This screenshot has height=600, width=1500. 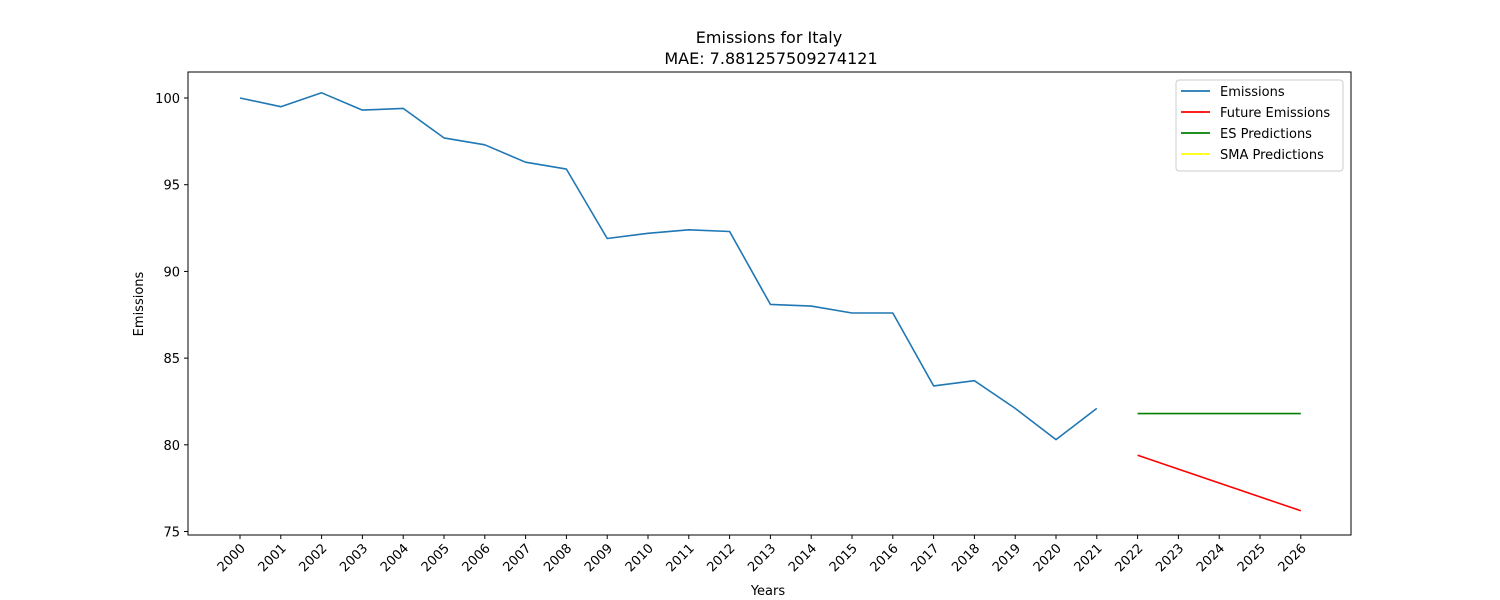 What do you see at coordinates (517, 558) in the screenshot?
I see `x-tick-label: 2007` at bounding box center [517, 558].